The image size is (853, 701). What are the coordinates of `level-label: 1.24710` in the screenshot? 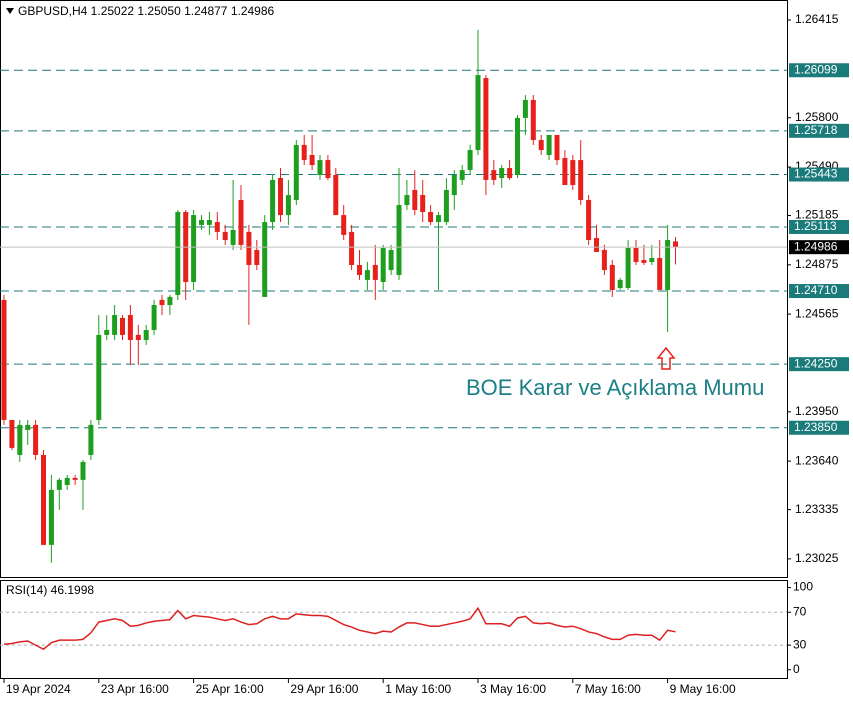 It's located at (816, 290).